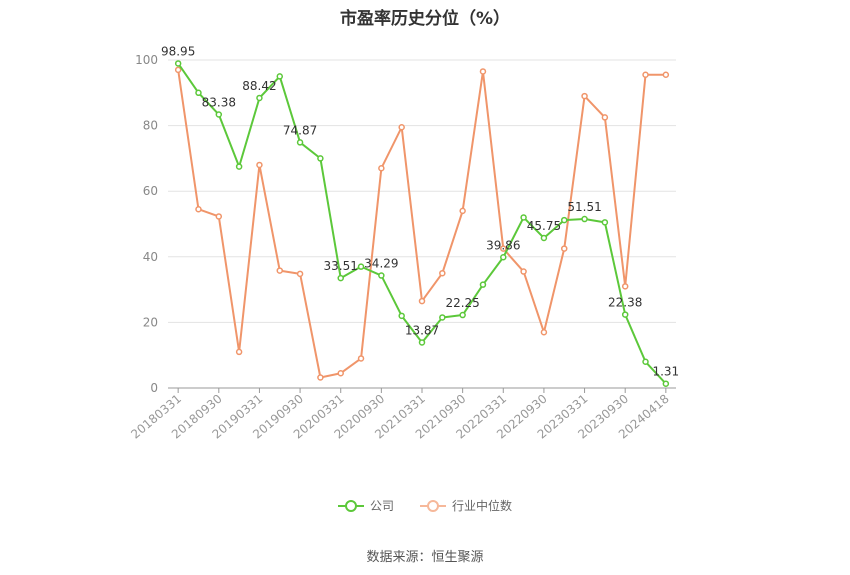  Describe the element at coordinates (381, 506) in the screenshot. I see `legend-label-company: 公司` at that location.